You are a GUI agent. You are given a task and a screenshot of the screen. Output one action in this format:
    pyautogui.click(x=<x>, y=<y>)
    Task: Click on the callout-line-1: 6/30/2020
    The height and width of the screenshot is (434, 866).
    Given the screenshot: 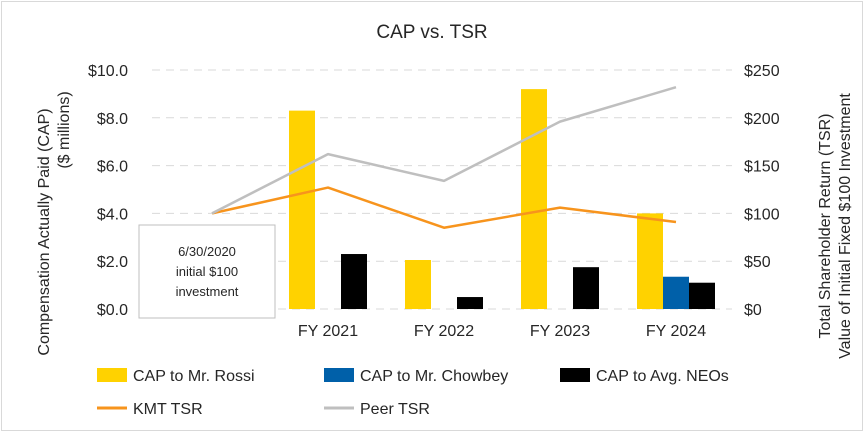 What is the action you would take?
    pyautogui.click(x=207, y=251)
    